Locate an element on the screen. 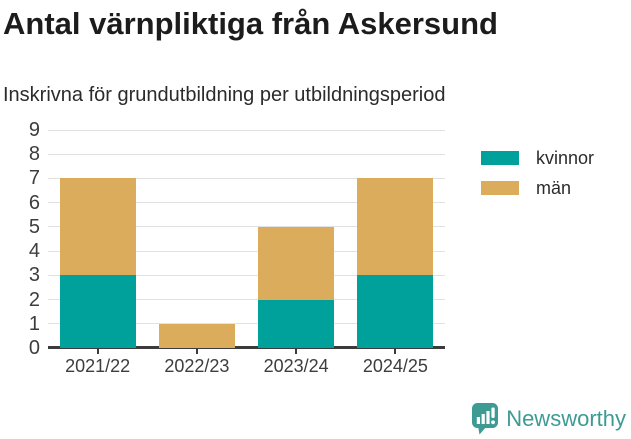  legend-item: män is located at coordinates (537, 188).